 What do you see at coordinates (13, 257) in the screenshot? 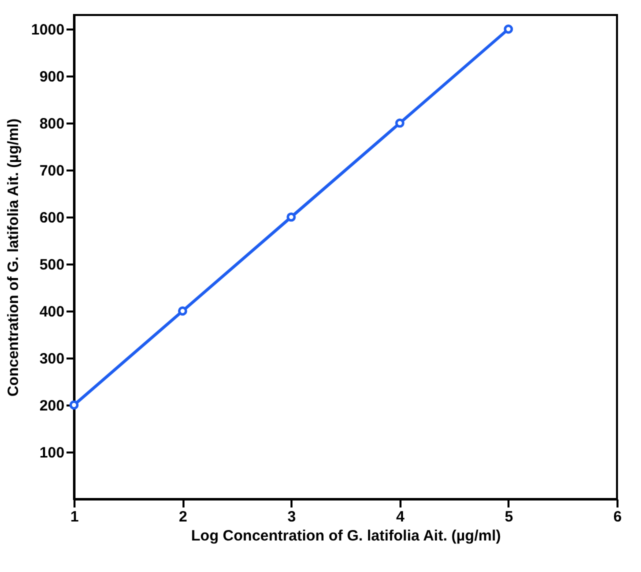
I see `y-axis-title: Concentration of G. latifolia Ait. (µg/ml)` at bounding box center [13, 257].